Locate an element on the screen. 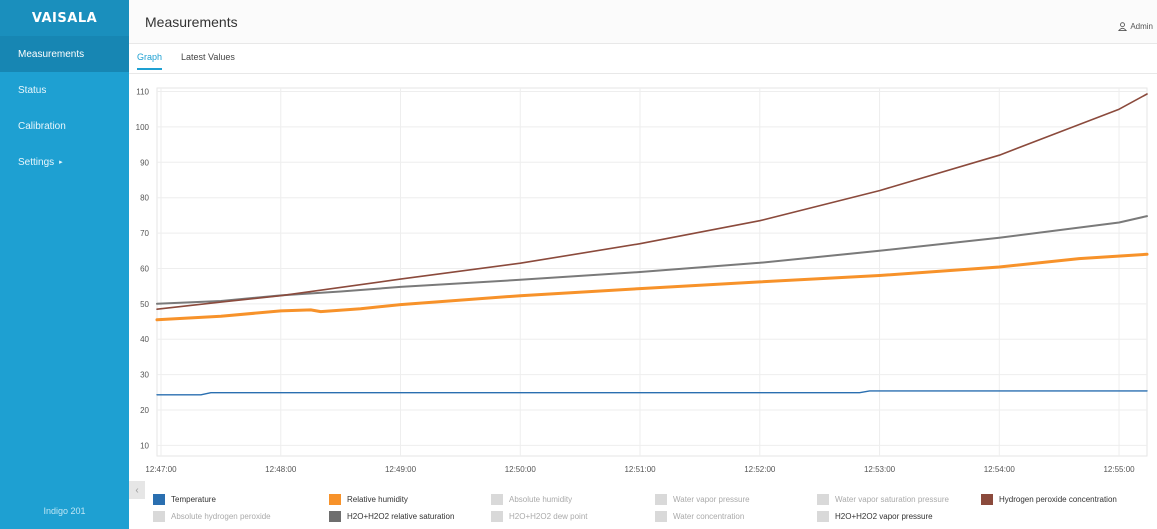 Image resolution: width=1157 pixels, height=529 pixels. x-tick-label: 12:52:00 is located at coordinates (760, 469).